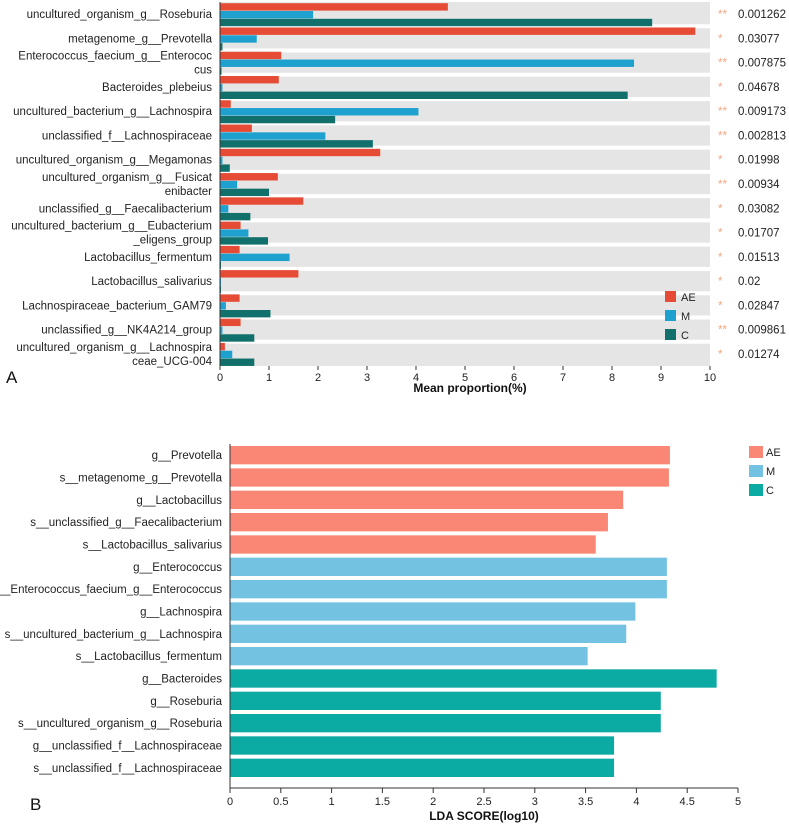 The image size is (789, 824). Describe the element at coordinates (756, 490) in the screenshot. I see `legend-swatch-b-c` at that location.